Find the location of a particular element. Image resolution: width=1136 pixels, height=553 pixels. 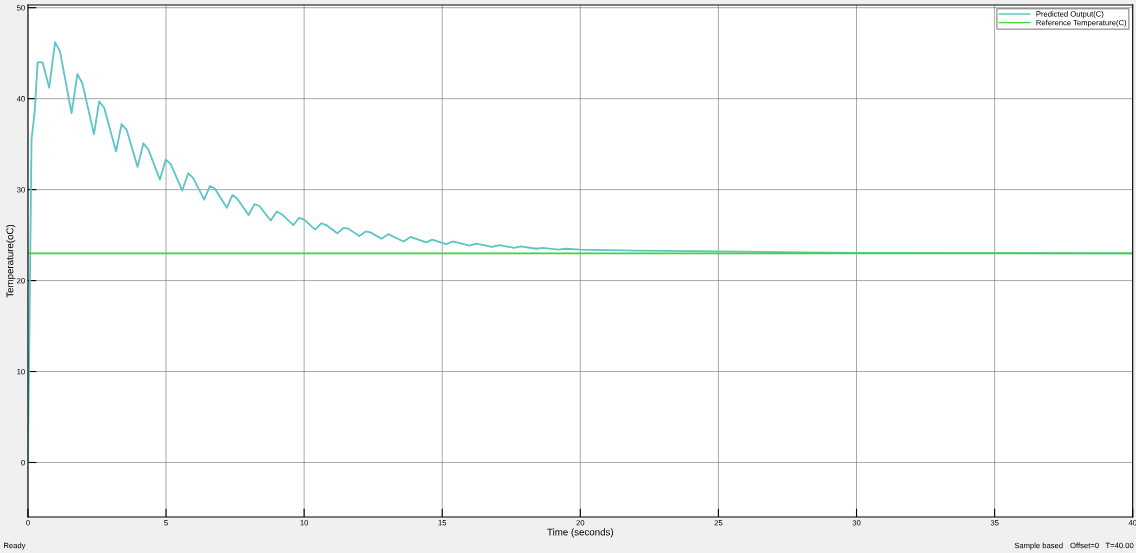

y-axis-title: Temperature(oC) is located at coordinates (11, 261).